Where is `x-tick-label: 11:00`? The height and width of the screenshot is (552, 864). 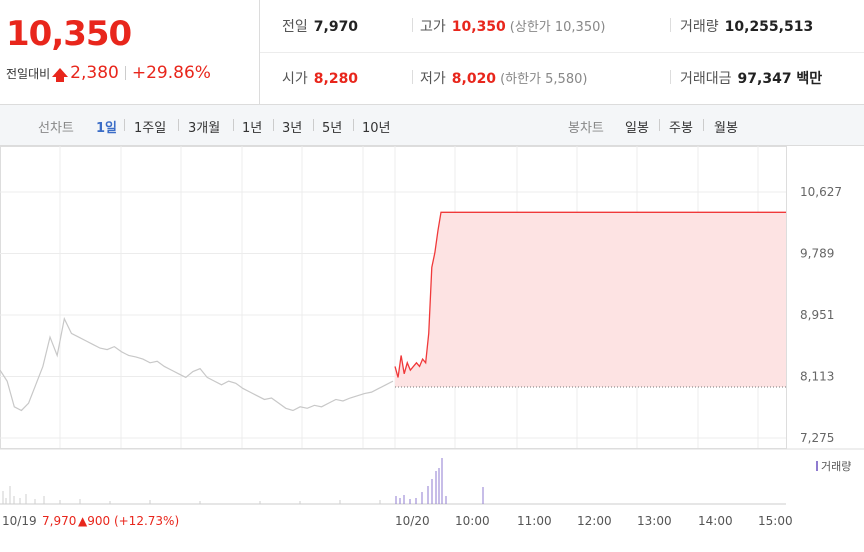
x-tick-label: 11:00 is located at coordinates (534, 521).